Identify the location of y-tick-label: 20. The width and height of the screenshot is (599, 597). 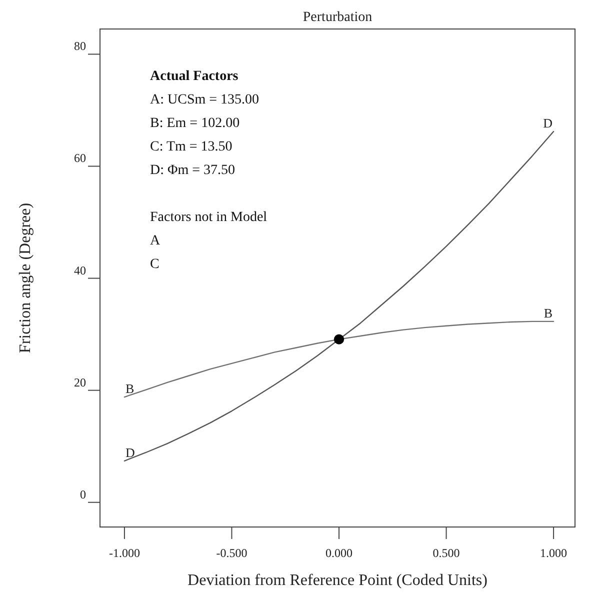
(80, 382).